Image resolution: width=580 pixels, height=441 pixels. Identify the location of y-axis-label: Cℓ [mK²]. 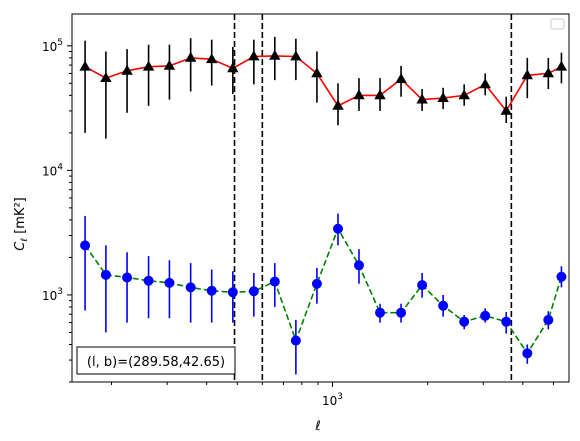
(21, 223).